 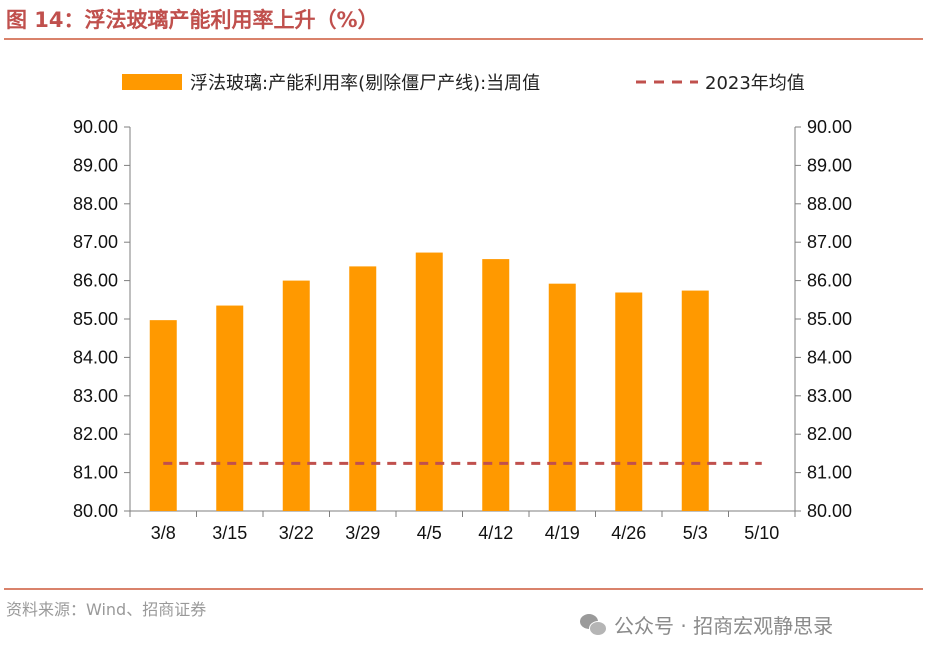 I want to click on figure-title: 图 14：浮法玻璃产能利用率上升（%）, so click(x=192, y=20).